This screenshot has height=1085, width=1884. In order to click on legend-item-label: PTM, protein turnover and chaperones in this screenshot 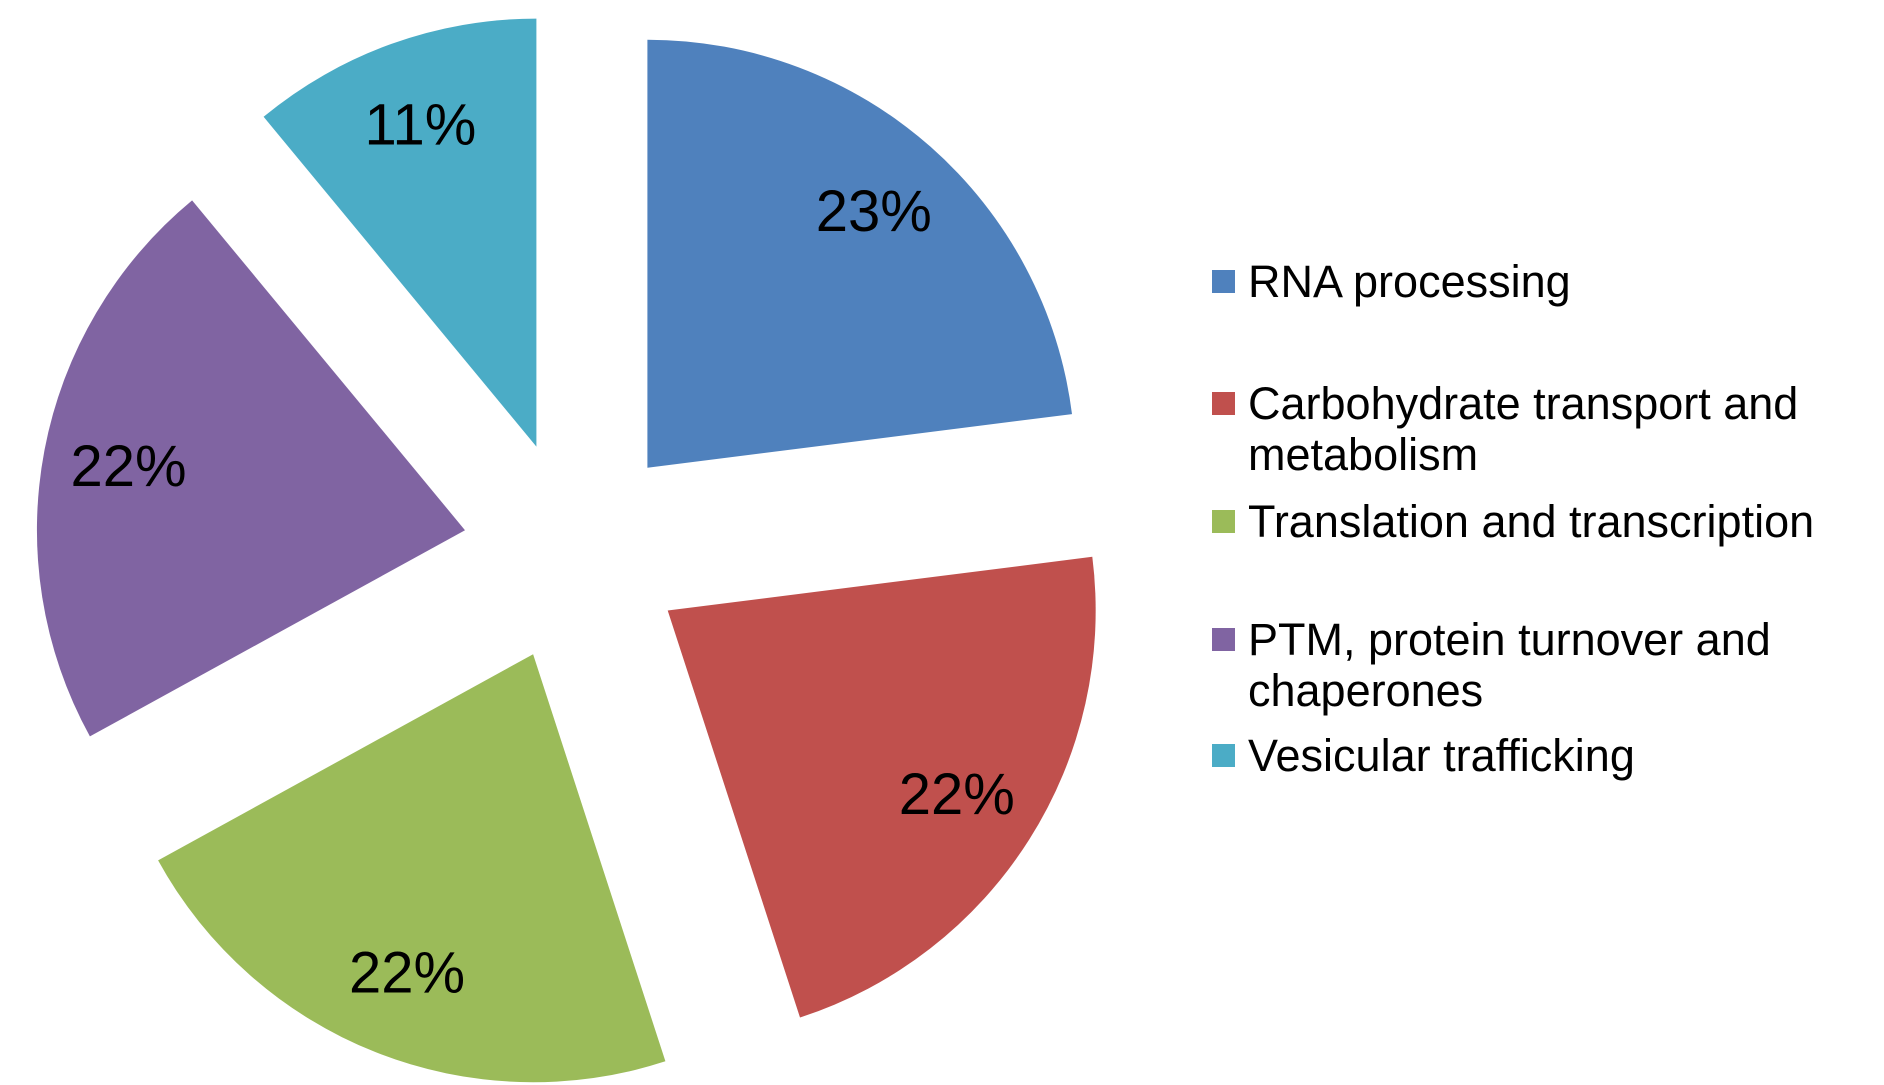, I will do `click(1509, 665)`.